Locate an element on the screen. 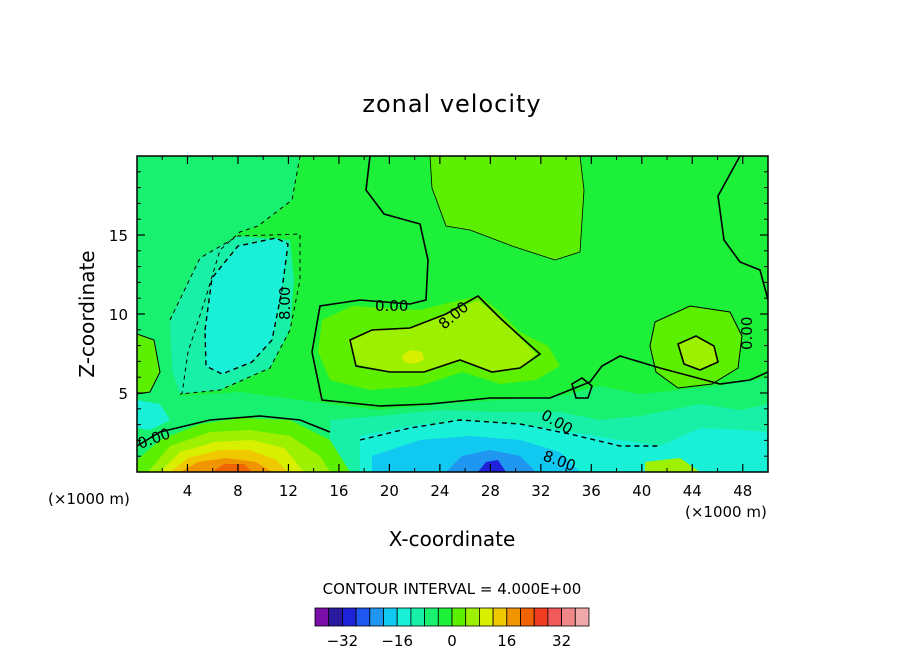 This screenshot has height=654, width=904. contour-fill-right-edge is located at coordinates (672, 465).